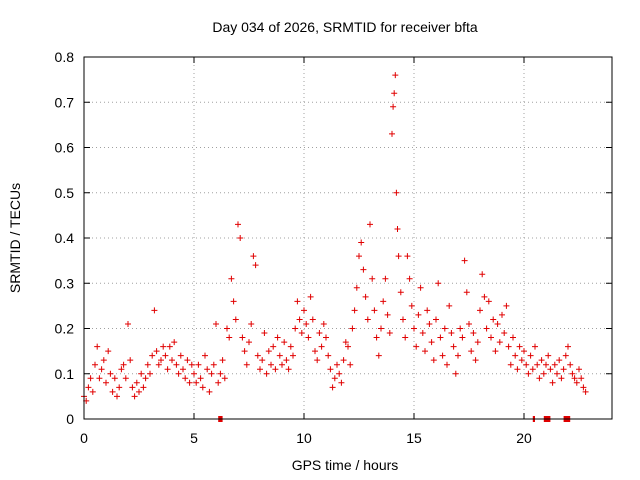 This screenshot has height=480, width=640. What do you see at coordinates (65, 102) in the screenshot?
I see `y-tick-label: 0.7` at bounding box center [65, 102].